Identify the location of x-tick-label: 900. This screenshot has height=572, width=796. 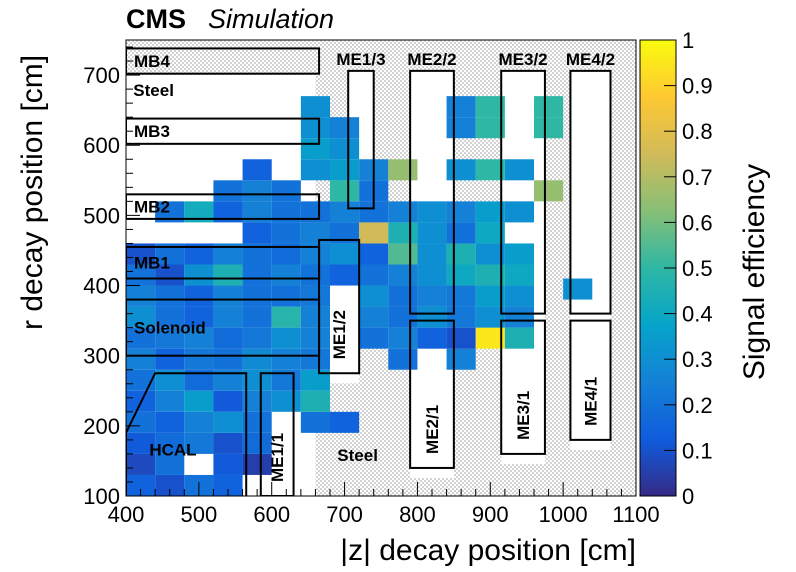
(490, 514).